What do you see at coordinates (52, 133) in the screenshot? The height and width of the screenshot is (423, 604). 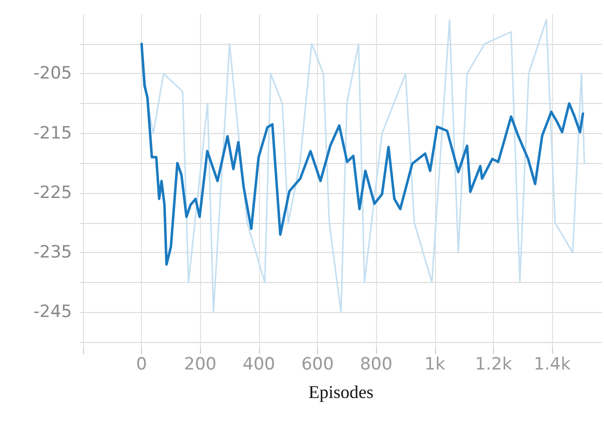 I see `y-tick-label: -215` at bounding box center [52, 133].